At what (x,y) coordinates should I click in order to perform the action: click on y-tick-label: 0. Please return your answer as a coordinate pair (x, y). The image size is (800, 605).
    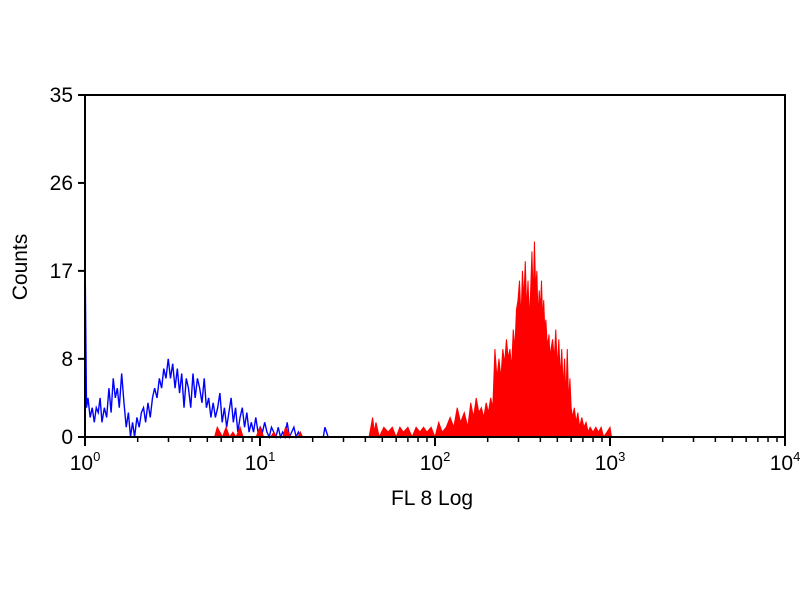
    Looking at the image, I should click on (67, 437).